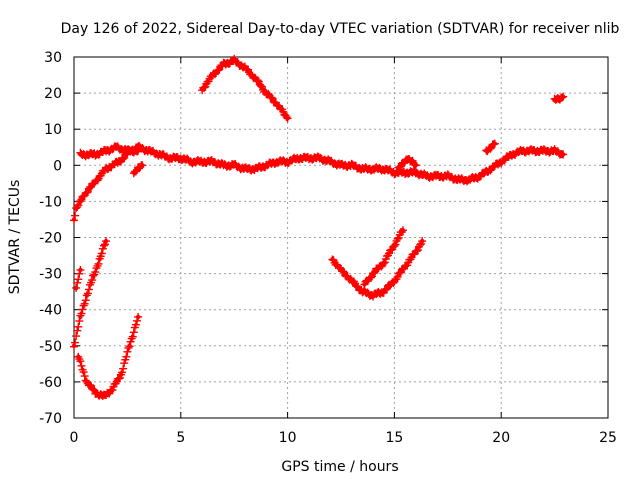  What do you see at coordinates (53, 58) in the screenshot?
I see `y-tick-label: 30` at bounding box center [53, 58].